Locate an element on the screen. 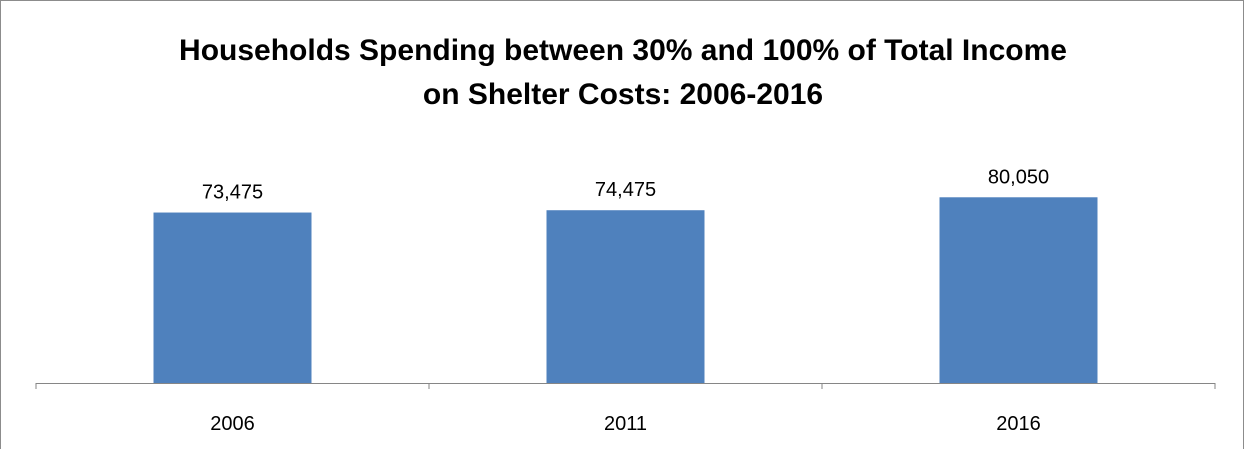 This screenshot has width=1244, height=450. data-label-2006: 73,475 is located at coordinates (232, 193).